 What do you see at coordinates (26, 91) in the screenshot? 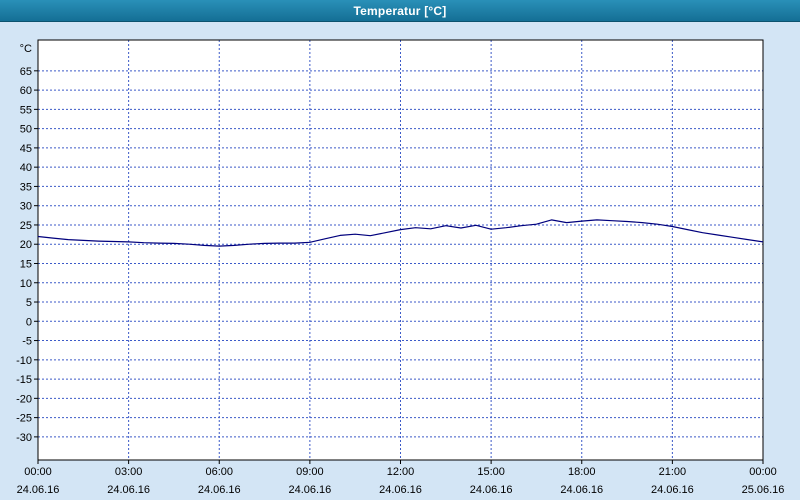
I see `y-tick-label: 60` at bounding box center [26, 91].